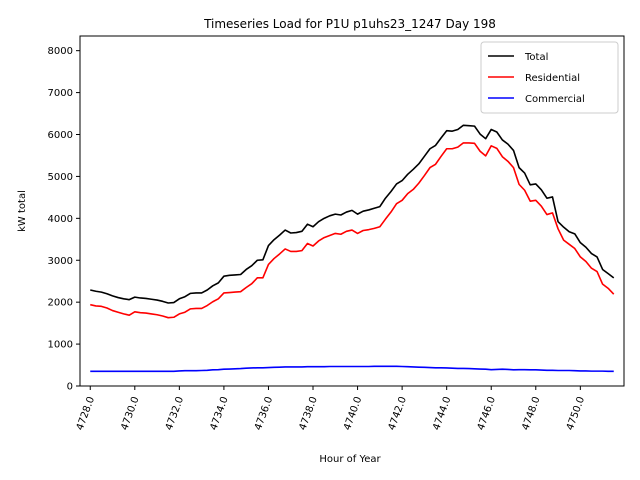 This screenshot has width=640, height=480. What do you see at coordinates (536, 57) in the screenshot?
I see `legend-label-total: Total` at bounding box center [536, 57].